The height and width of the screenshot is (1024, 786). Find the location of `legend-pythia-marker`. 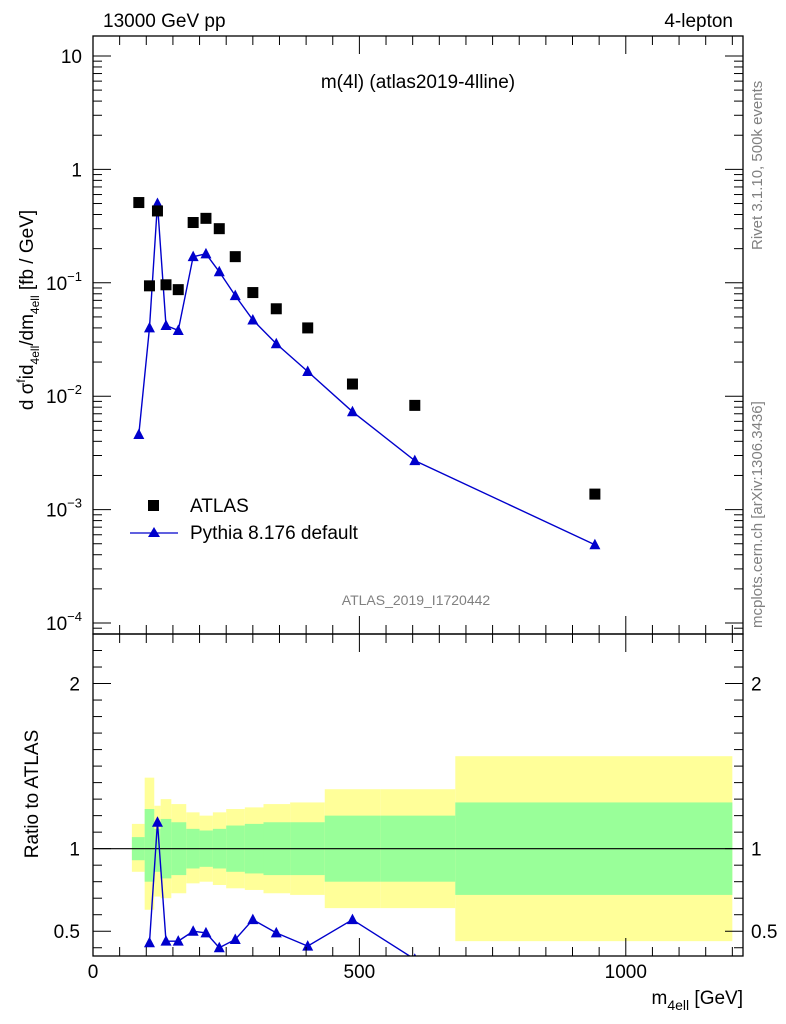

legend-pythia-marker is located at coordinates (154, 532).